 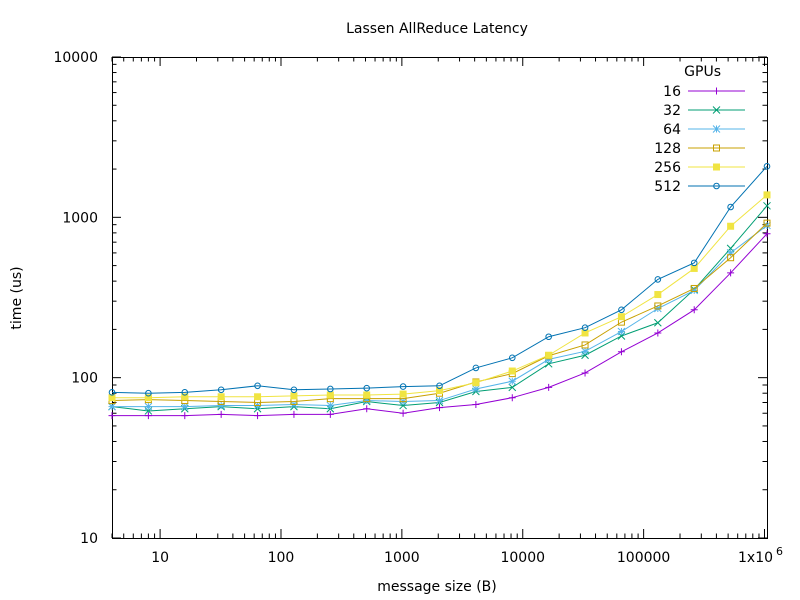 What do you see at coordinates (402, 558) in the screenshot?
I see `x-tick-label: 1000` at bounding box center [402, 558].